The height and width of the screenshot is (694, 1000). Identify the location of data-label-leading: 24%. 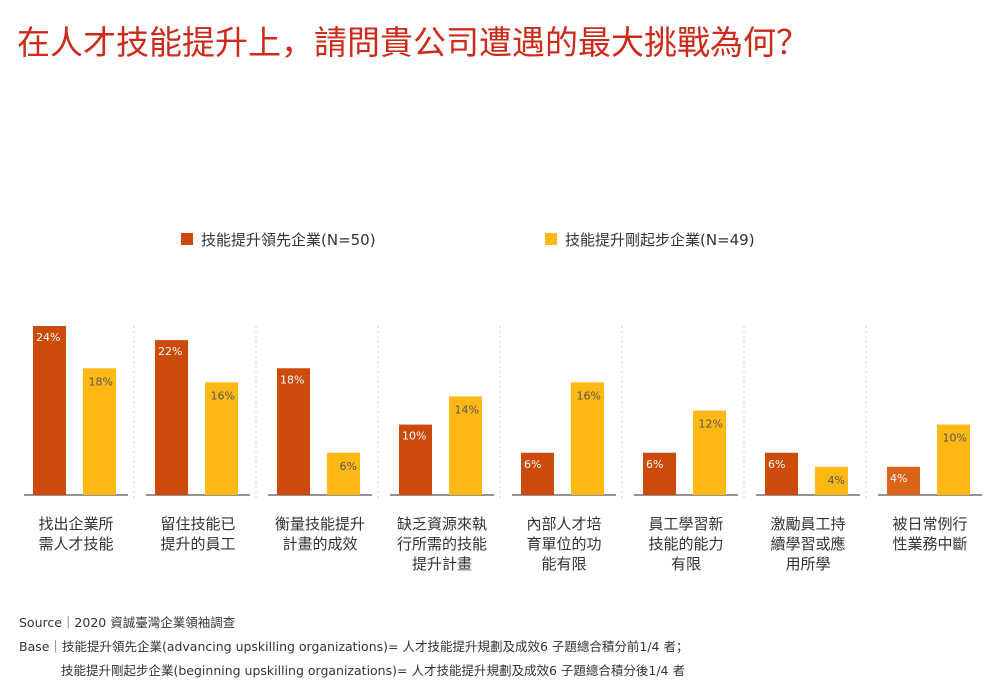
(48, 337).